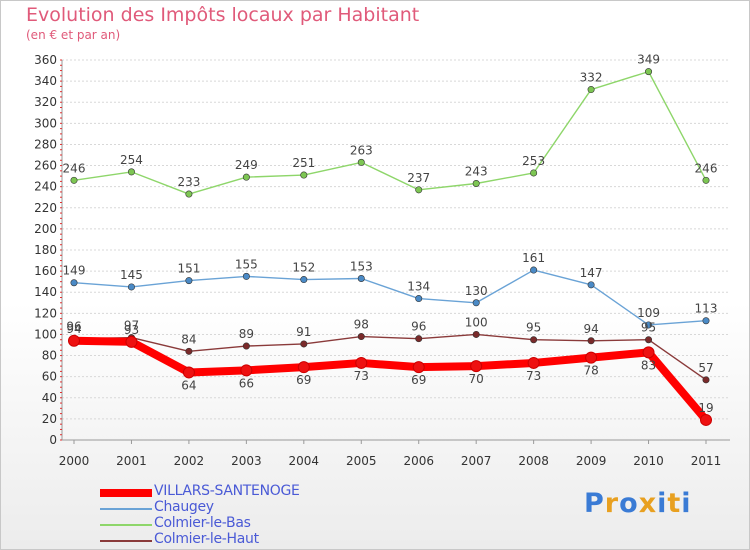 The width and height of the screenshot is (750, 550). What do you see at coordinates (45, 271) in the screenshot?
I see `y-tick-label: 160` at bounding box center [45, 271].